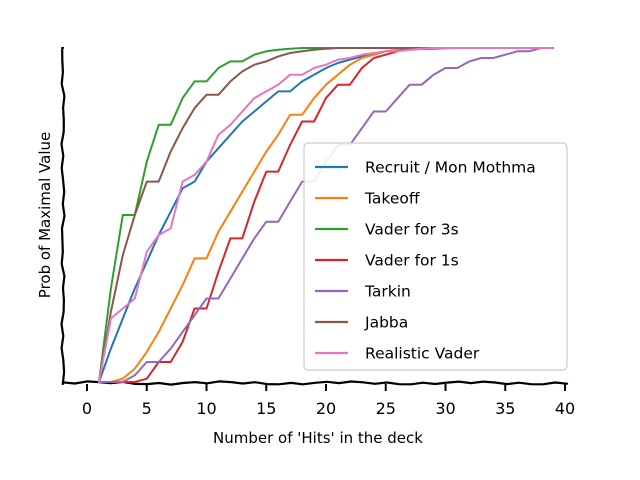 This screenshot has width=640, height=480. I want to click on x-axis-spine, so click(315, 383).